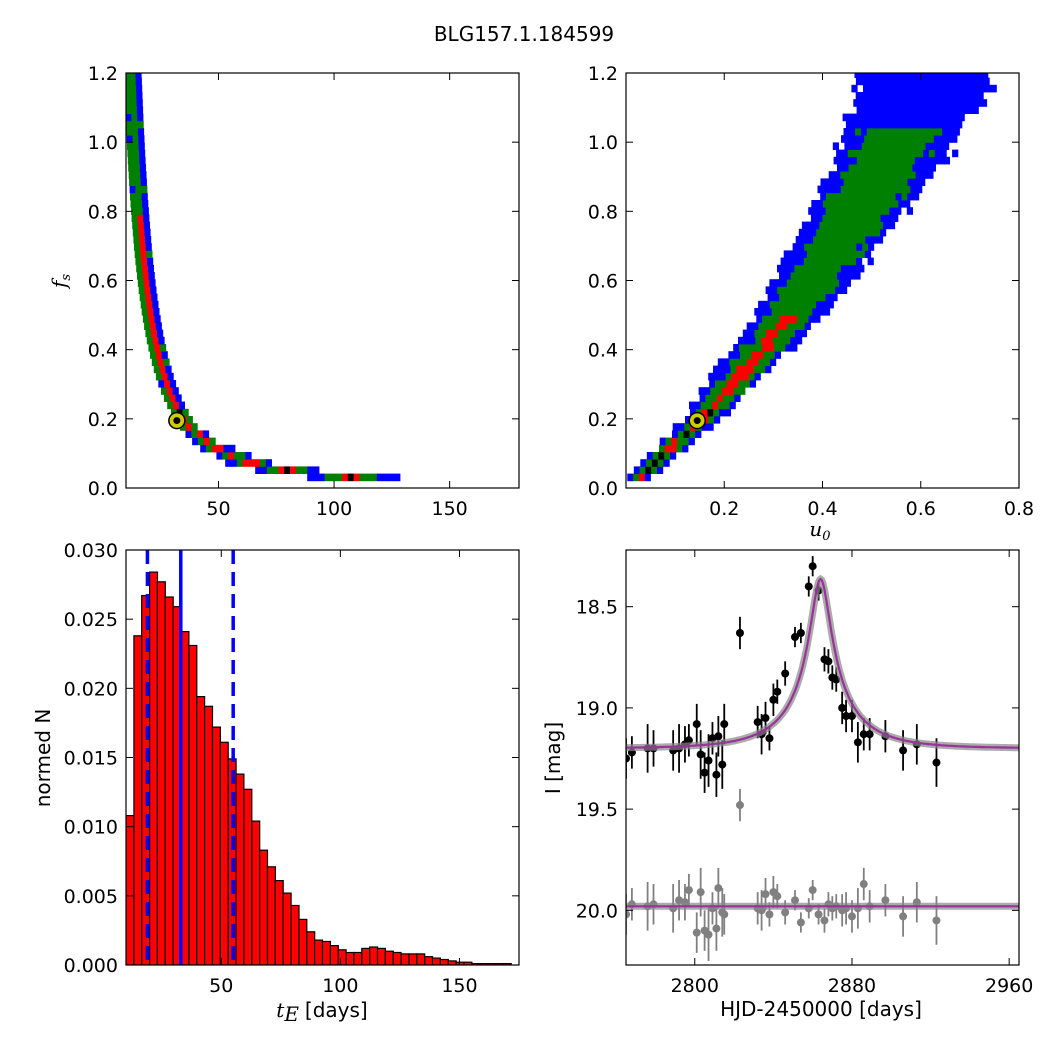 The image size is (1050, 1050). Describe the element at coordinates (603, 351) in the screenshot. I see `u0-fs-ytick-label: 0.4` at that location.